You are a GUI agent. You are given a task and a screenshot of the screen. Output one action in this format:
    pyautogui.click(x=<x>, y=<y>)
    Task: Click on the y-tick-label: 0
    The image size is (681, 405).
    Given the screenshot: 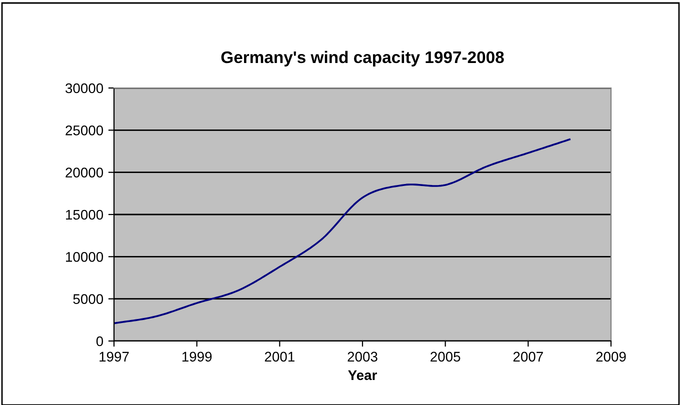 What is the action you would take?
    pyautogui.click(x=100, y=341)
    